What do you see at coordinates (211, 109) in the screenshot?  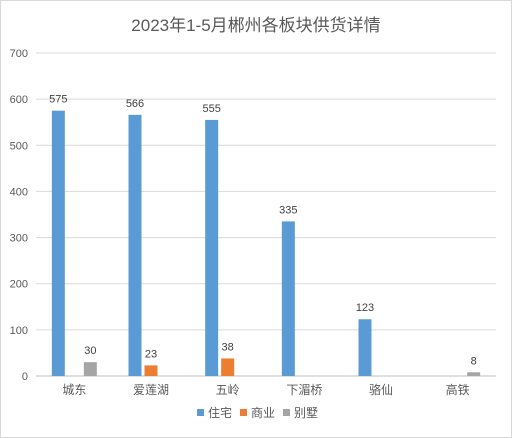 I see `data-label: 555` at bounding box center [211, 109].